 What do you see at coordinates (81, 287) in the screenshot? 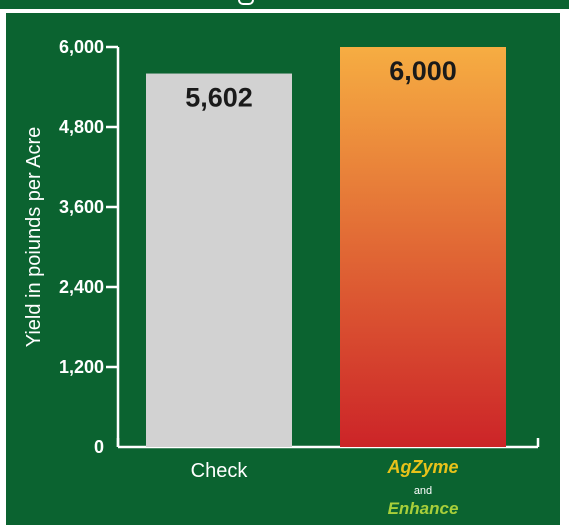
I see `y-tick-label: 2,400` at bounding box center [81, 287].